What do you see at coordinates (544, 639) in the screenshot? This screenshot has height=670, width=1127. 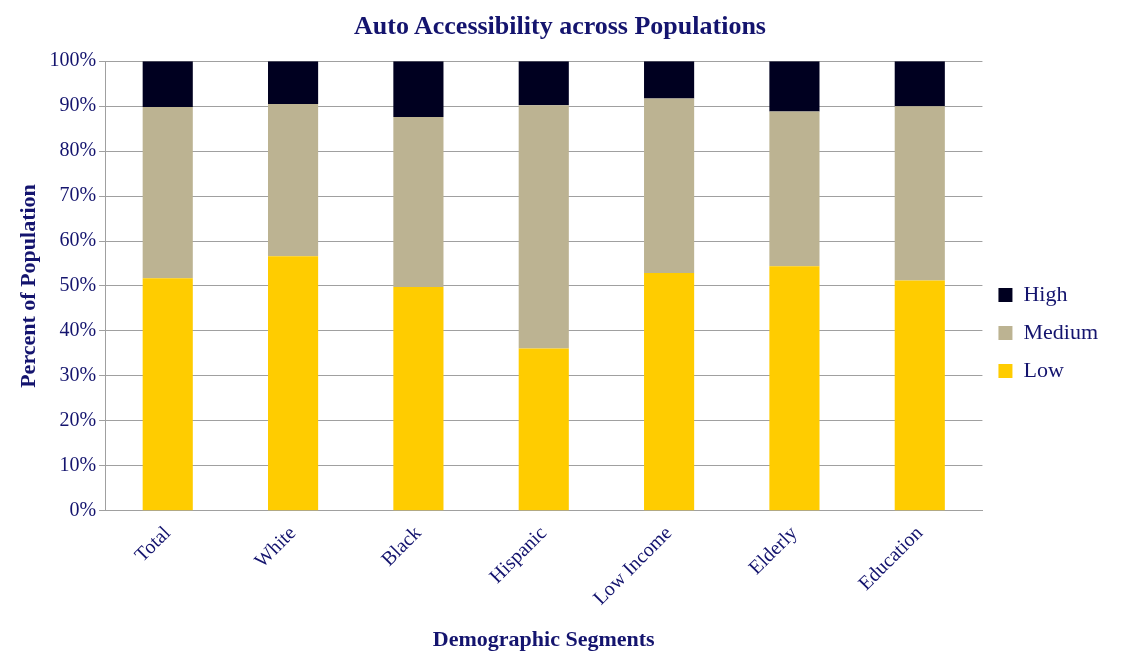 I see `x-axis-title: Demographic Segments` at bounding box center [544, 639].